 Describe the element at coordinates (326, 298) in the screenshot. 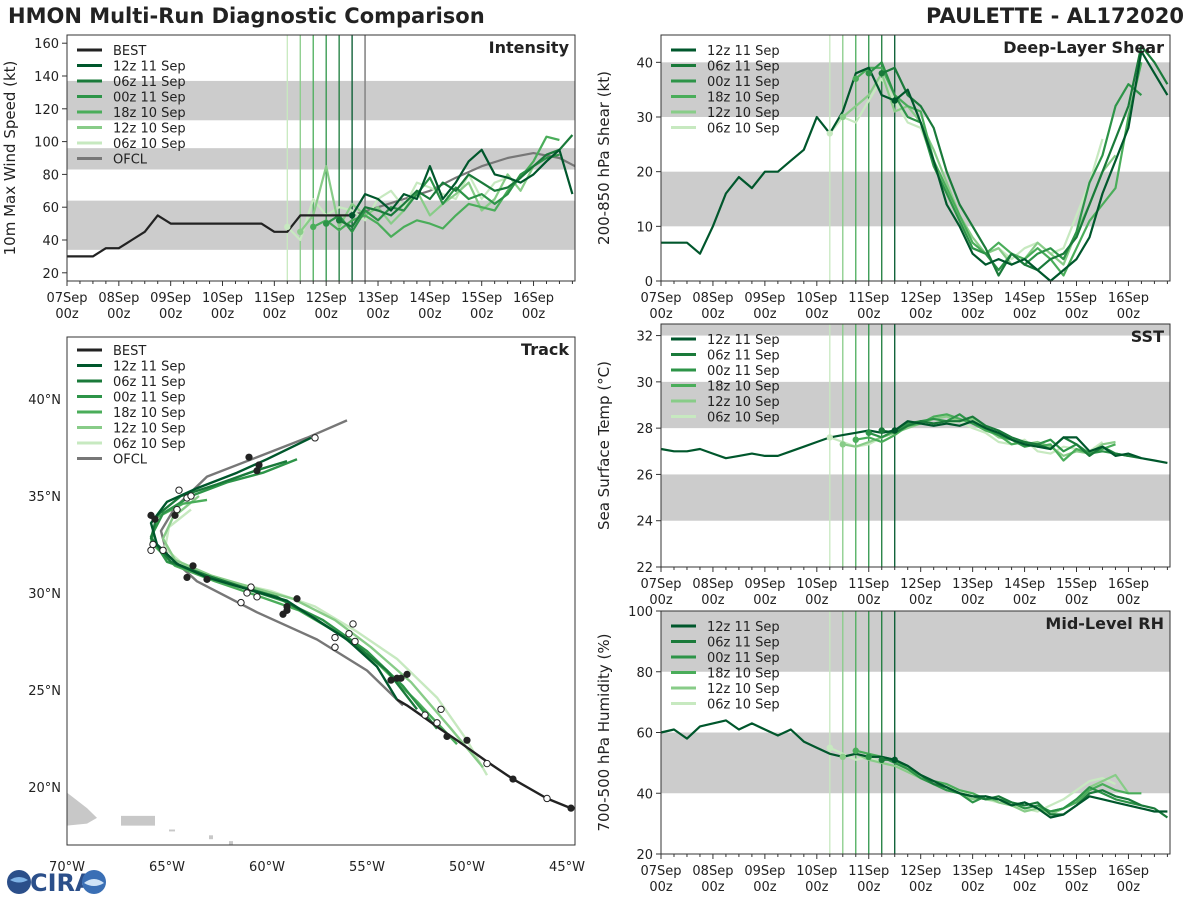

I see `x-tick-label: 12Sep` at that location.